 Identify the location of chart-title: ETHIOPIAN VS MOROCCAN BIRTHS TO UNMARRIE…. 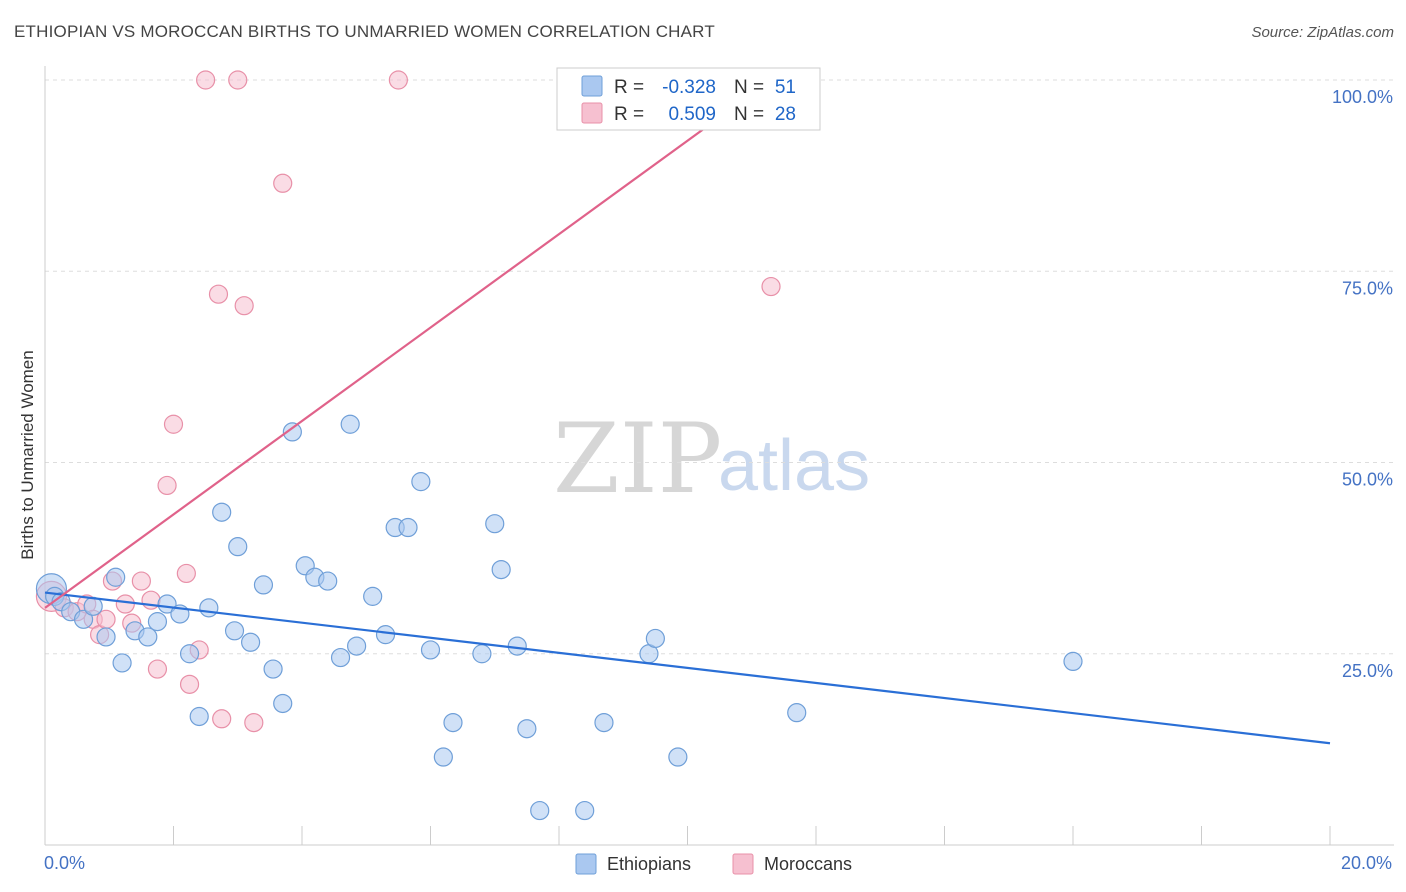
(364, 31).